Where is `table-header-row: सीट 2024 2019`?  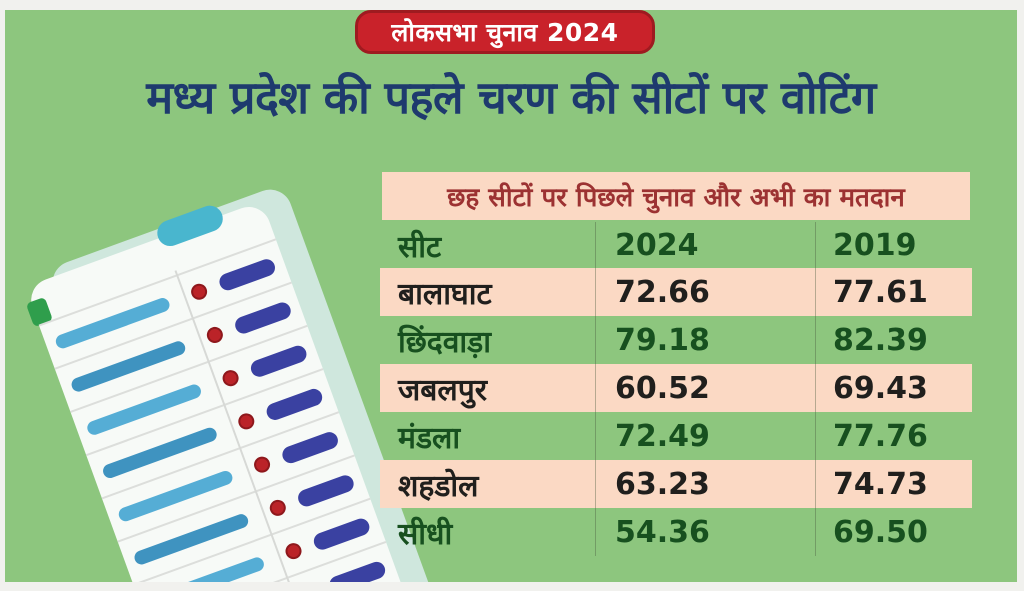
table-header-row: सीट 2024 2019 is located at coordinates (676, 245).